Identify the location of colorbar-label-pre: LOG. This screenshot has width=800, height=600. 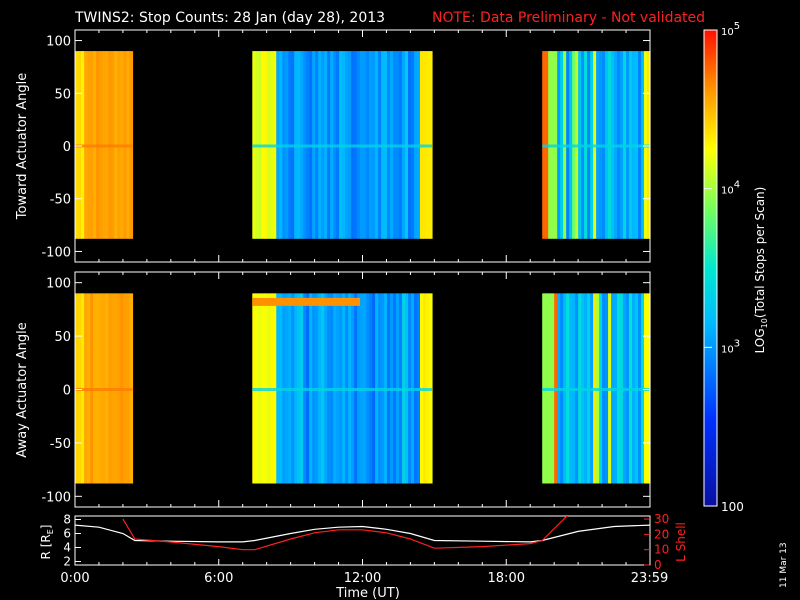
(760, 340).